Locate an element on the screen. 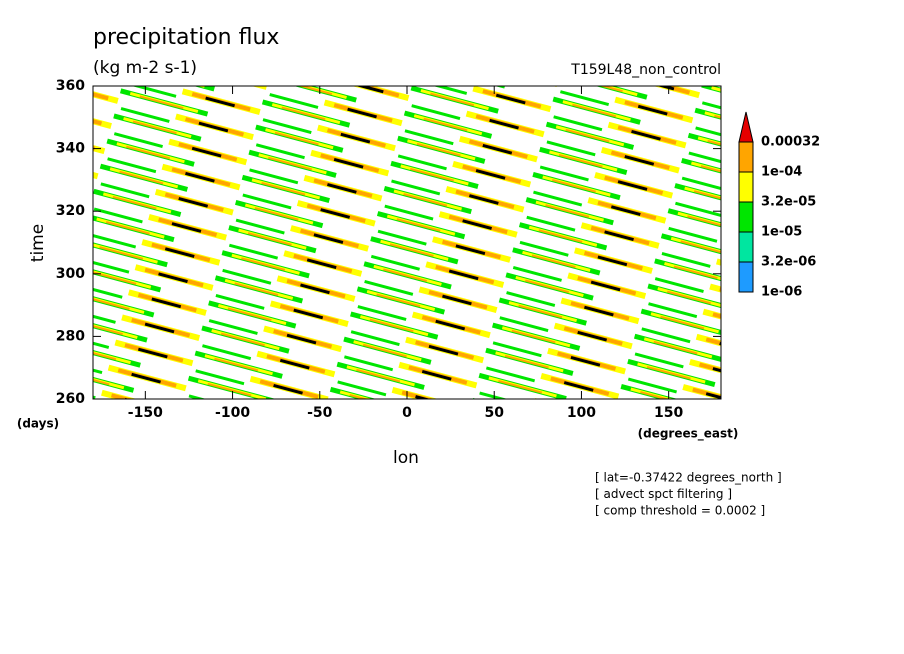  run-name: T159L48_non_control is located at coordinates (645, 70).